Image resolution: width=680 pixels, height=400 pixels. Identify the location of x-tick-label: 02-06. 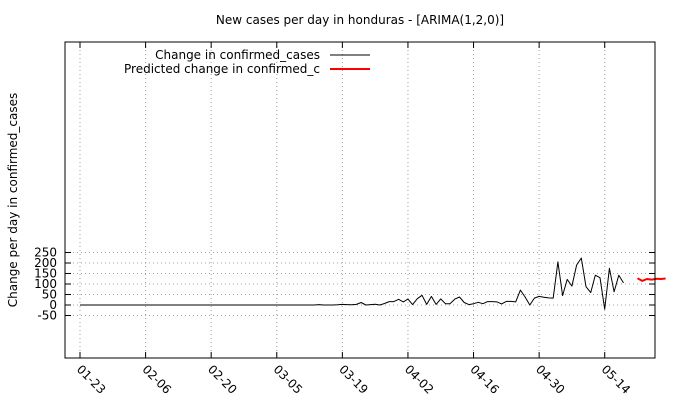
(156, 379).